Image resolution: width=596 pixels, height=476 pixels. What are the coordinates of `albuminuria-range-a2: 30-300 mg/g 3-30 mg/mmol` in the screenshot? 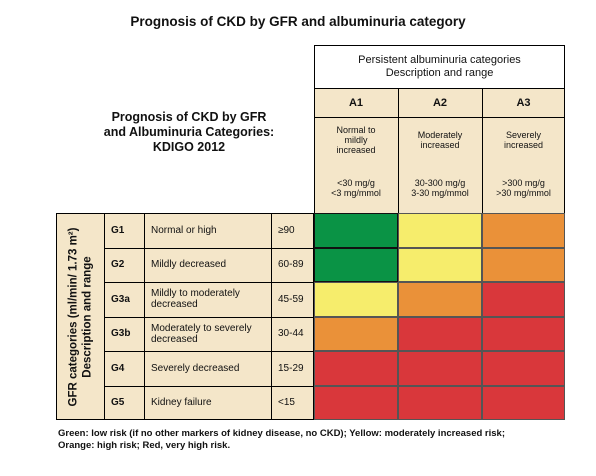 It's located at (440, 188).